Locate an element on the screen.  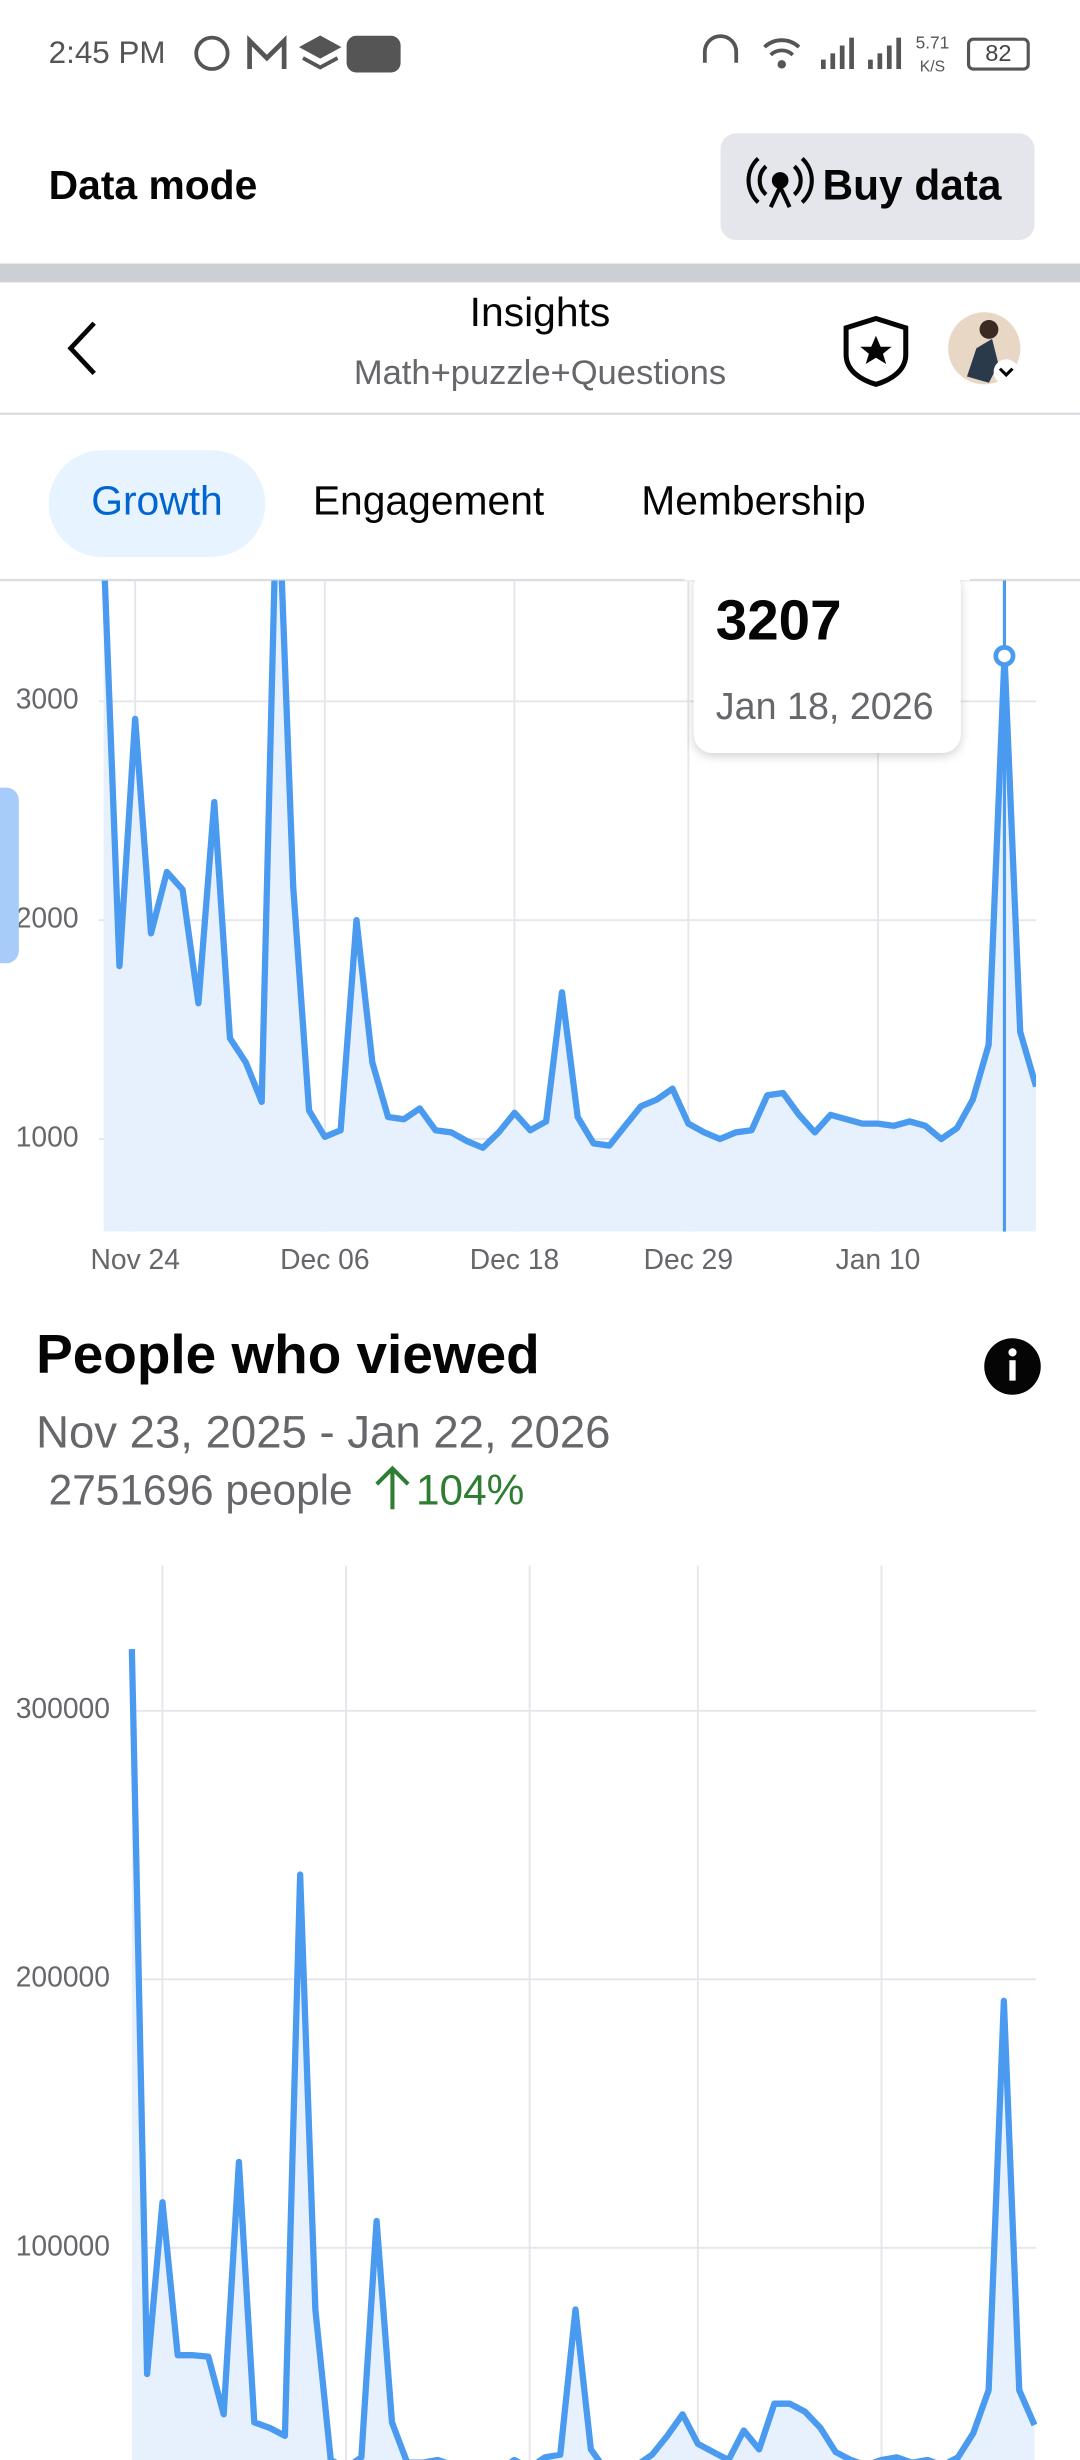
avatar-head is located at coordinates (989, 329).